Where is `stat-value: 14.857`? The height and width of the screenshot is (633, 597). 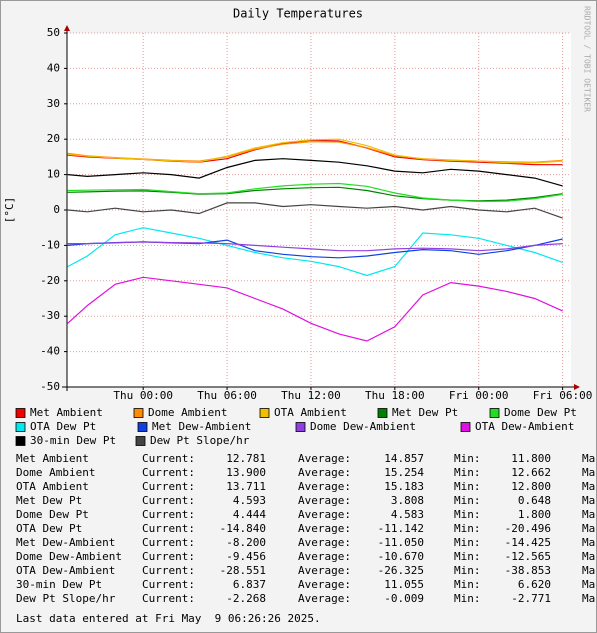 stat-value: 14.857 is located at coordinates (404, 458).